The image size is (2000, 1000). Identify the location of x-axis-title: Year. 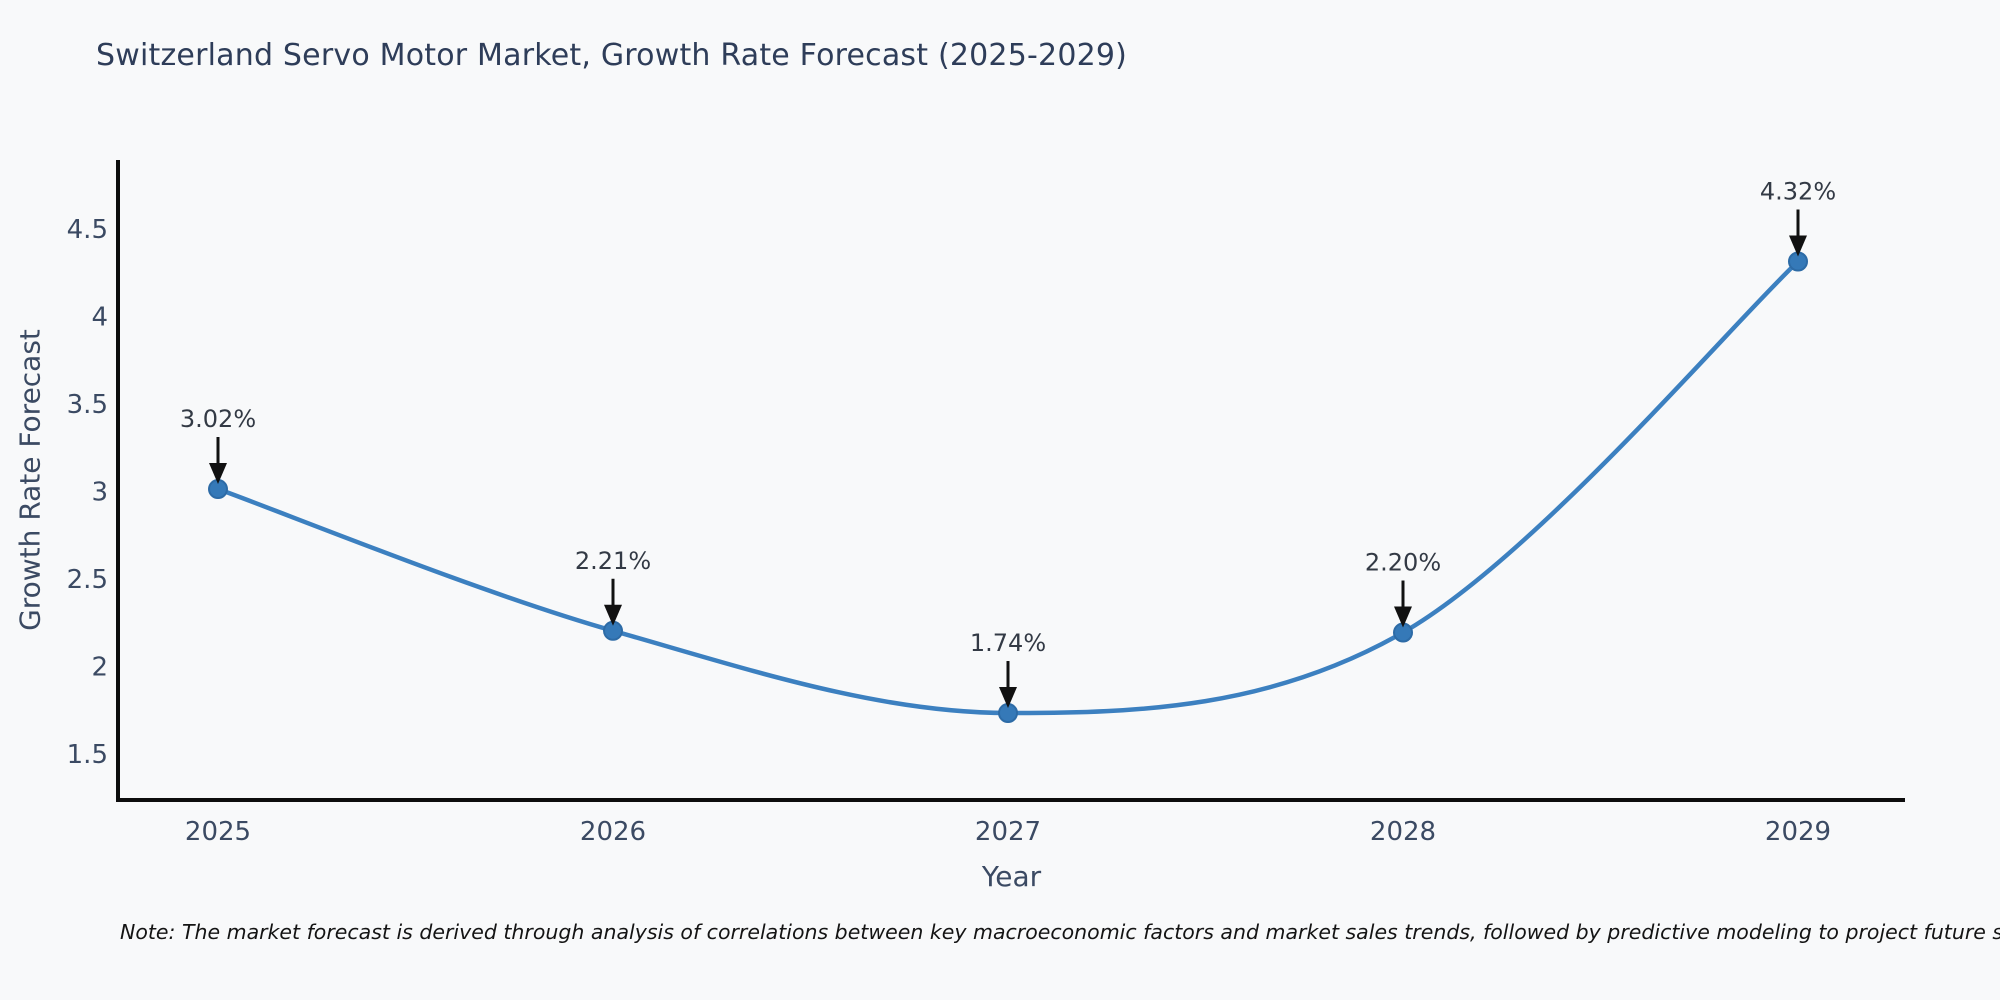
(1011, 876).